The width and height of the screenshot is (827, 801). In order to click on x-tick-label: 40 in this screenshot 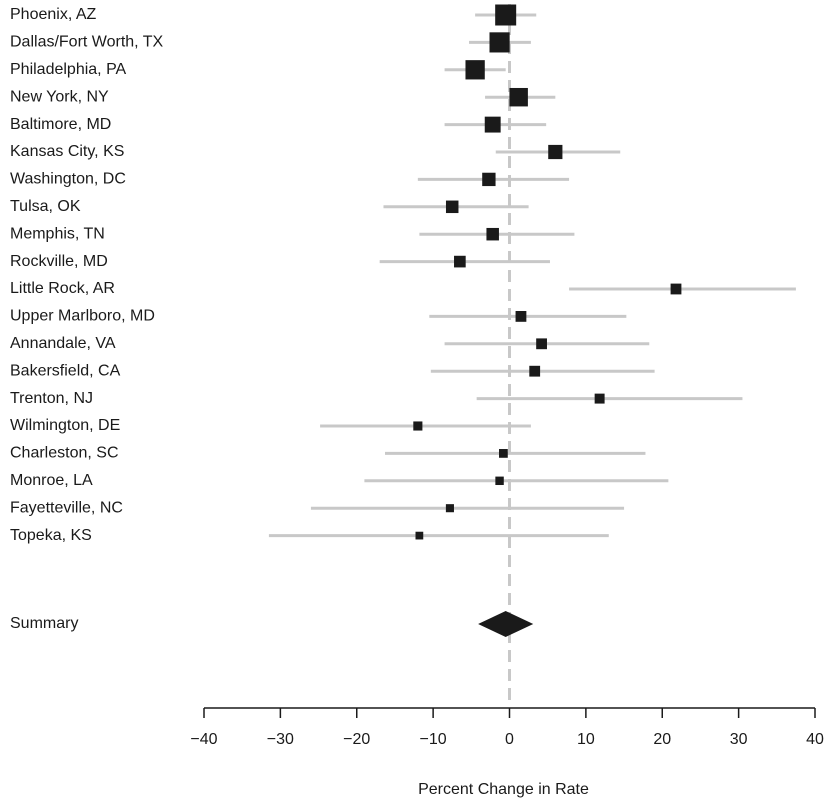, I will do `click(815, 739)`.